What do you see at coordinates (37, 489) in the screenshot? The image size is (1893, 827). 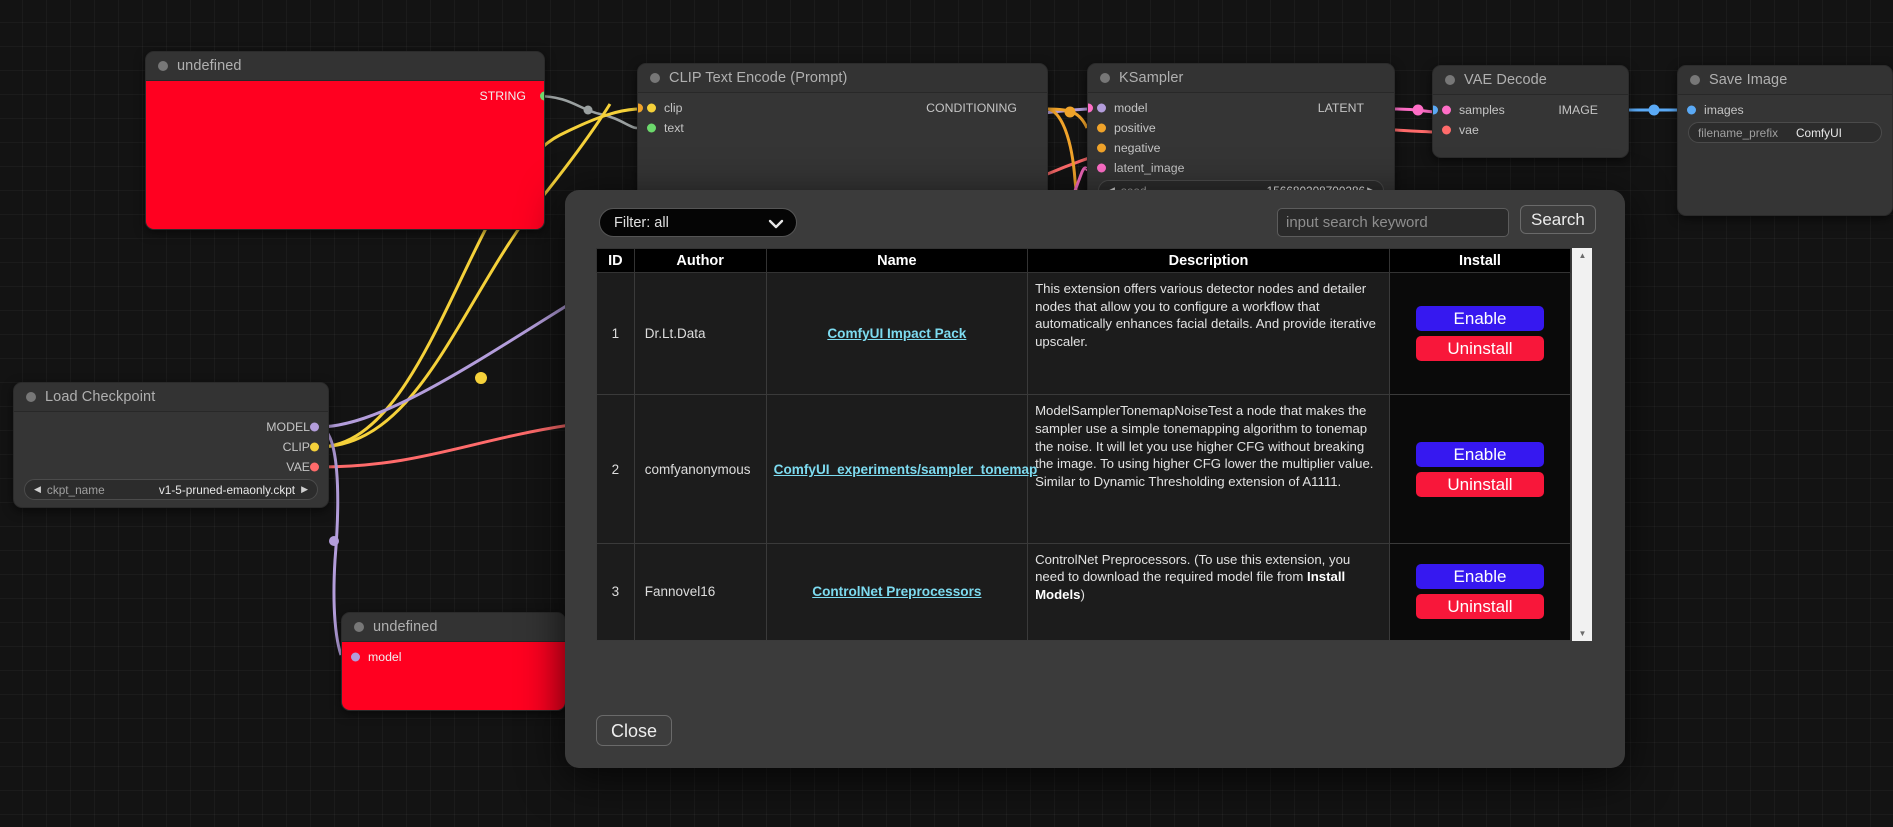 I see `chevron-left-icon: ◀` at bounding box center [37, 489].